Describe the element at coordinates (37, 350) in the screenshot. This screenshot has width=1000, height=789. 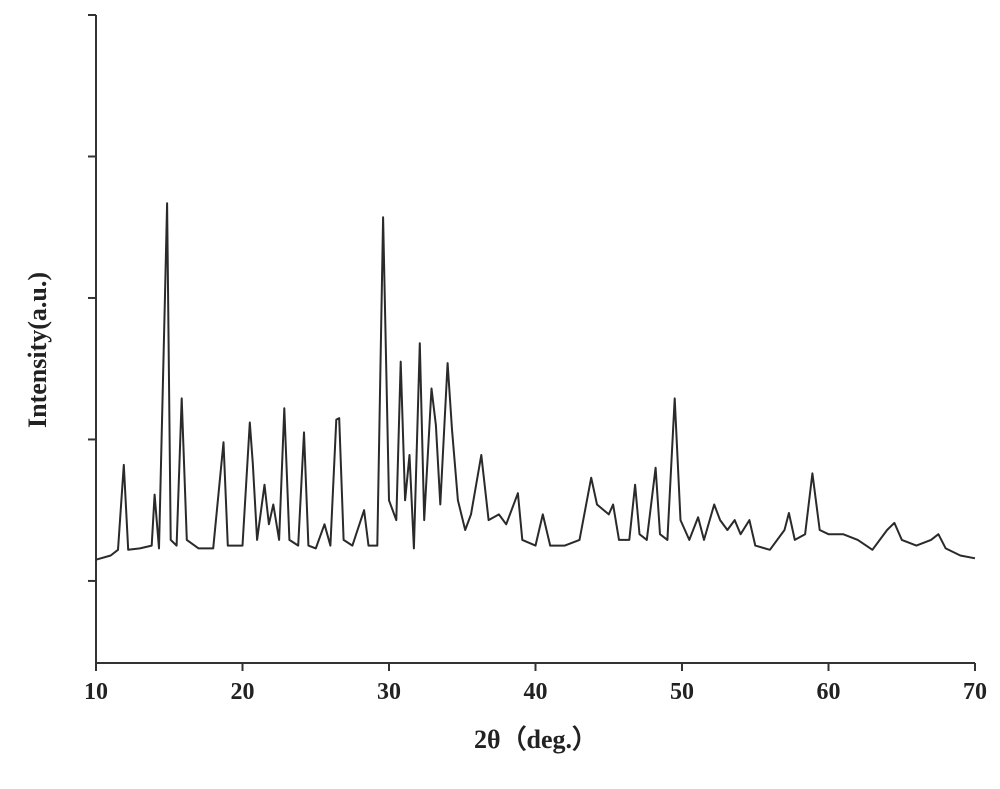
I see `y-axis-label: Intensity(a.u.)` at that location.